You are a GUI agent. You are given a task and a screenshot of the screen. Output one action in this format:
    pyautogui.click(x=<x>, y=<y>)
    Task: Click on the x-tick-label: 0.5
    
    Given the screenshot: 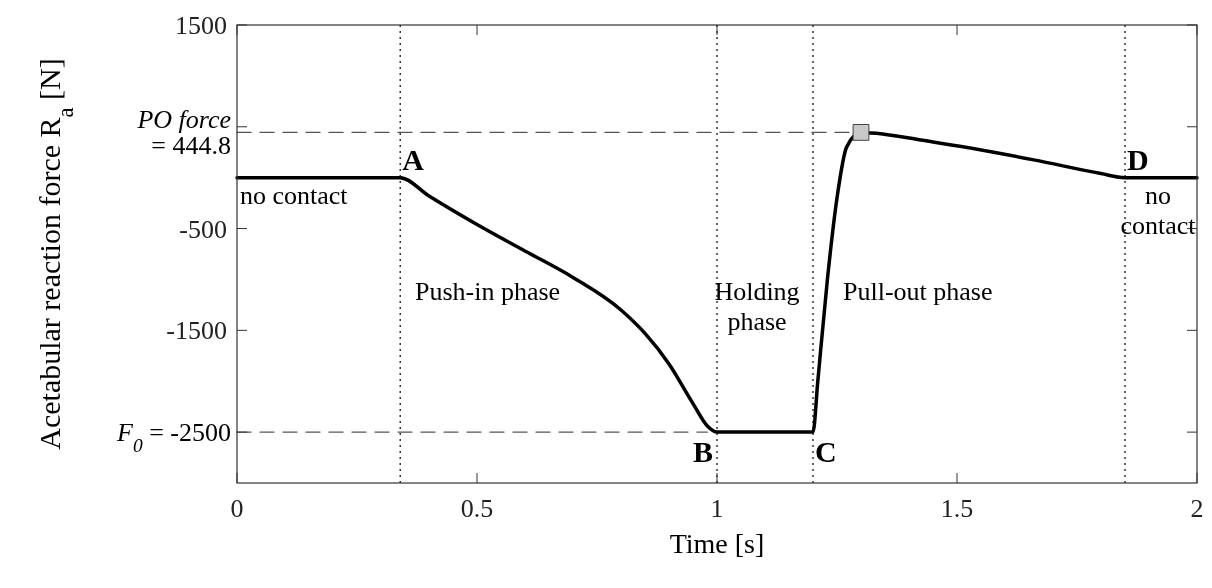 What is the action you would take?
    pyautogui.click(x=477, y=508)
    